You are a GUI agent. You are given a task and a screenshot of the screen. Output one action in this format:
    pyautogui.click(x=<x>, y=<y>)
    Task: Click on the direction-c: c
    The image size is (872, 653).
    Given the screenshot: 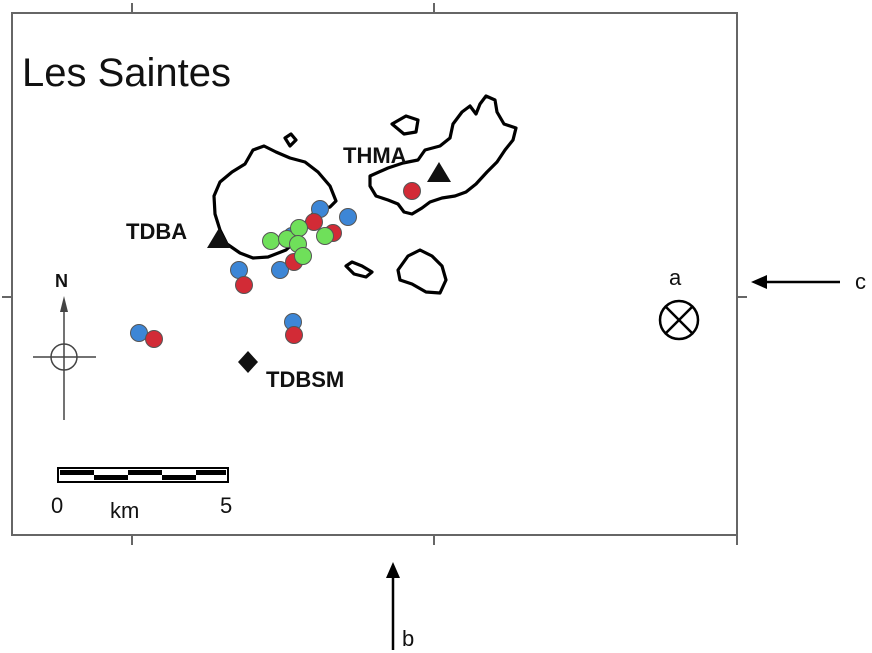 What is the action you would take?
    pyautogui.click(x=808, y=281)
    